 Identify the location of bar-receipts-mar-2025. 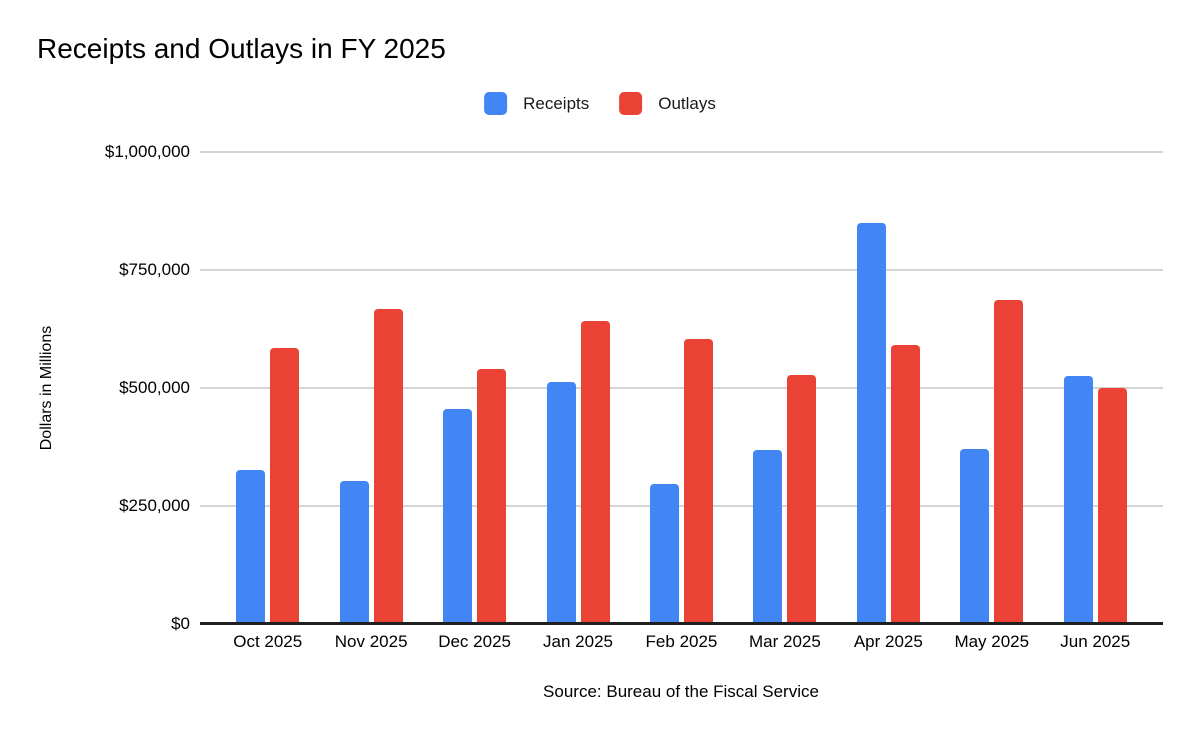
(768, 537).